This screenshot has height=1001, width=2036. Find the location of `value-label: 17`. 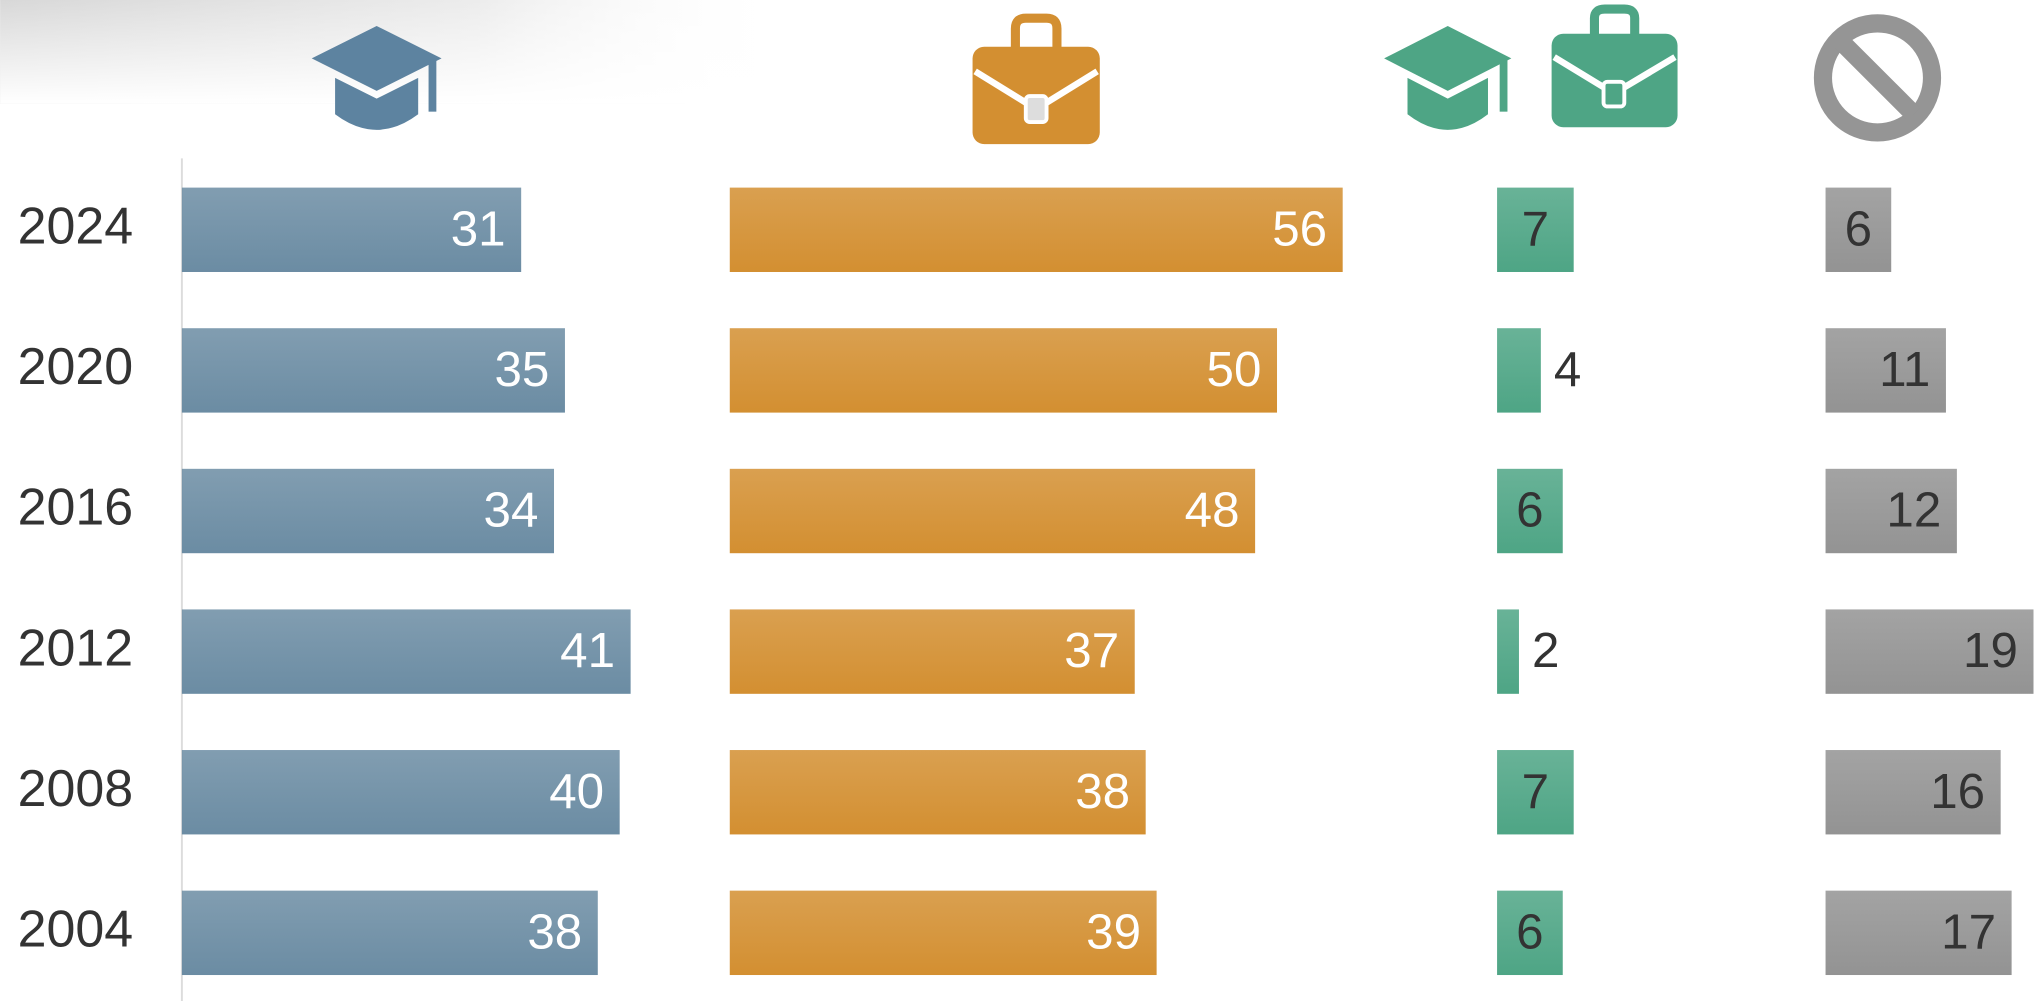

value-label: 17 is located at coordinates (1968, 931).